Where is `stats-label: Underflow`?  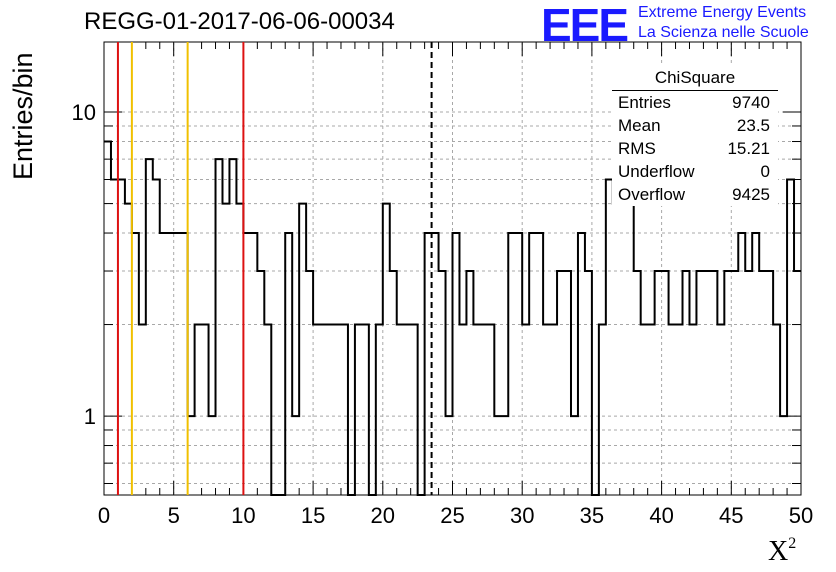 stats-label: Underflow is located at coordinates (656, 171).